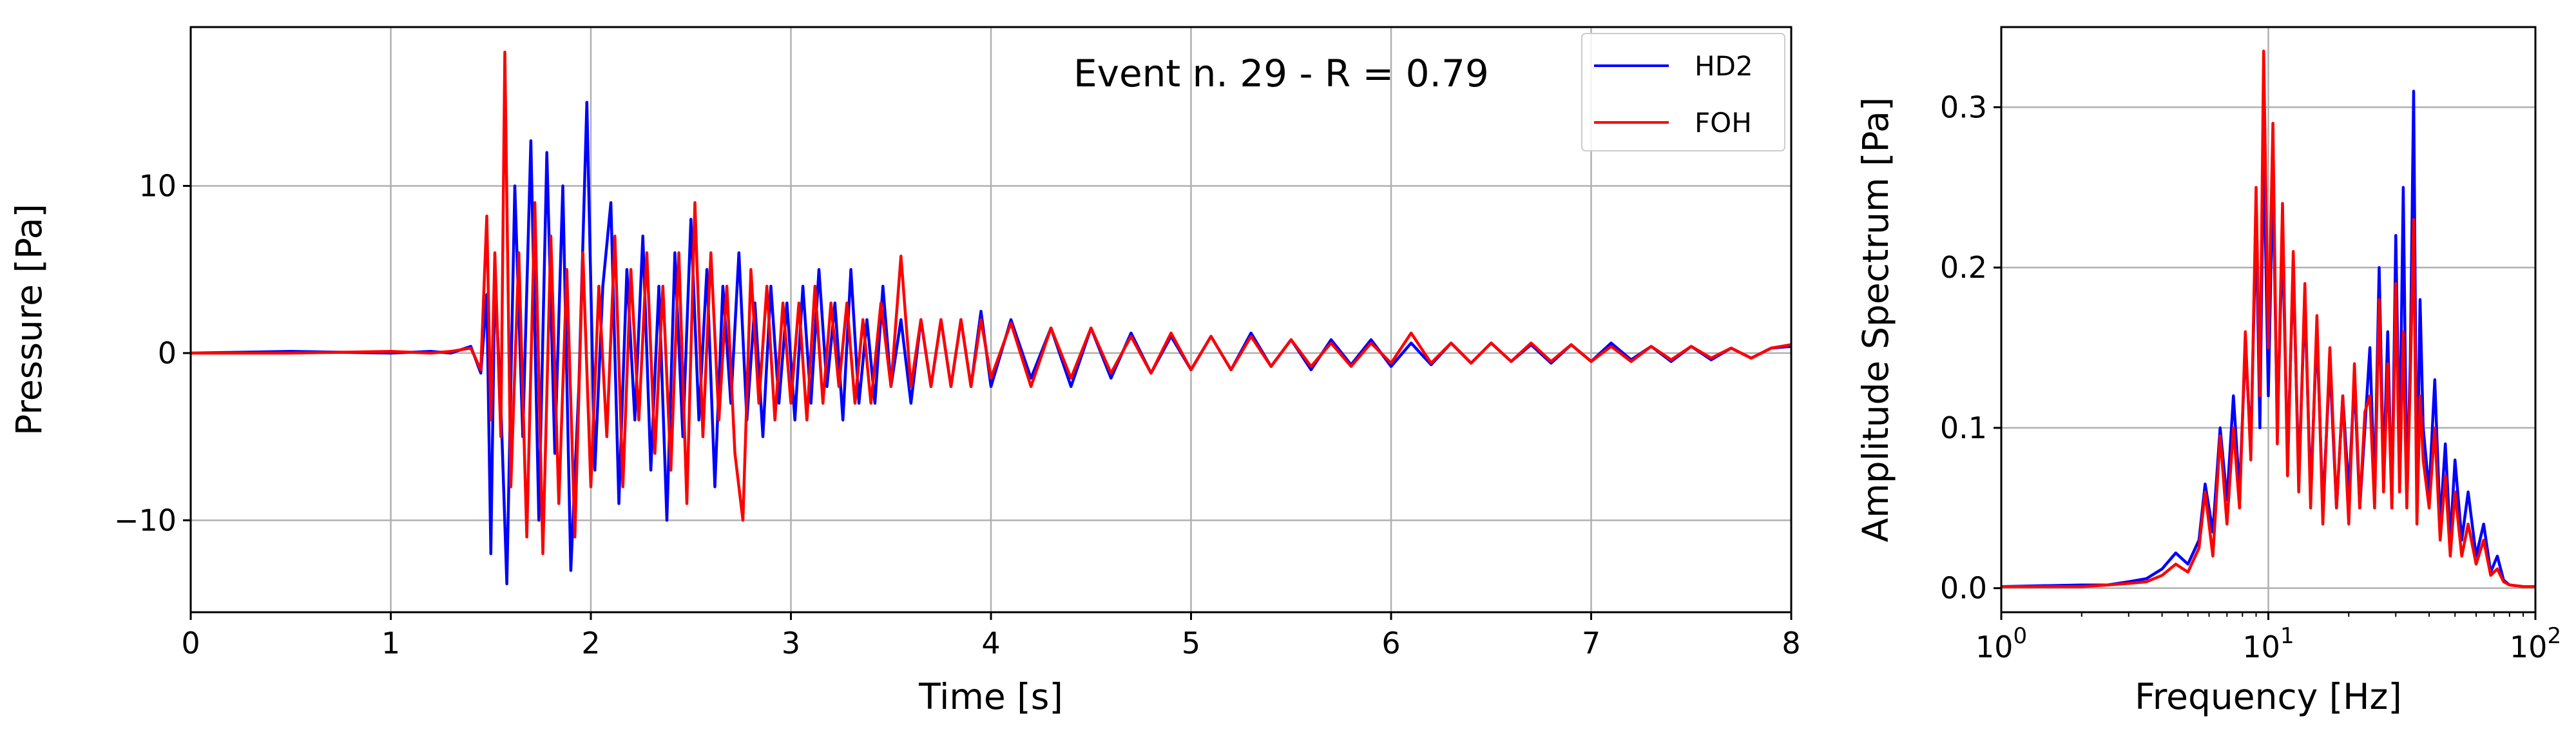 This screenshot has height=754, width=2576. What do you see at coordinates (2535, 643) in the screenshot?
I see `spectrum-panel-x-tick-label: 10²` at bounding box center [2535, 643].